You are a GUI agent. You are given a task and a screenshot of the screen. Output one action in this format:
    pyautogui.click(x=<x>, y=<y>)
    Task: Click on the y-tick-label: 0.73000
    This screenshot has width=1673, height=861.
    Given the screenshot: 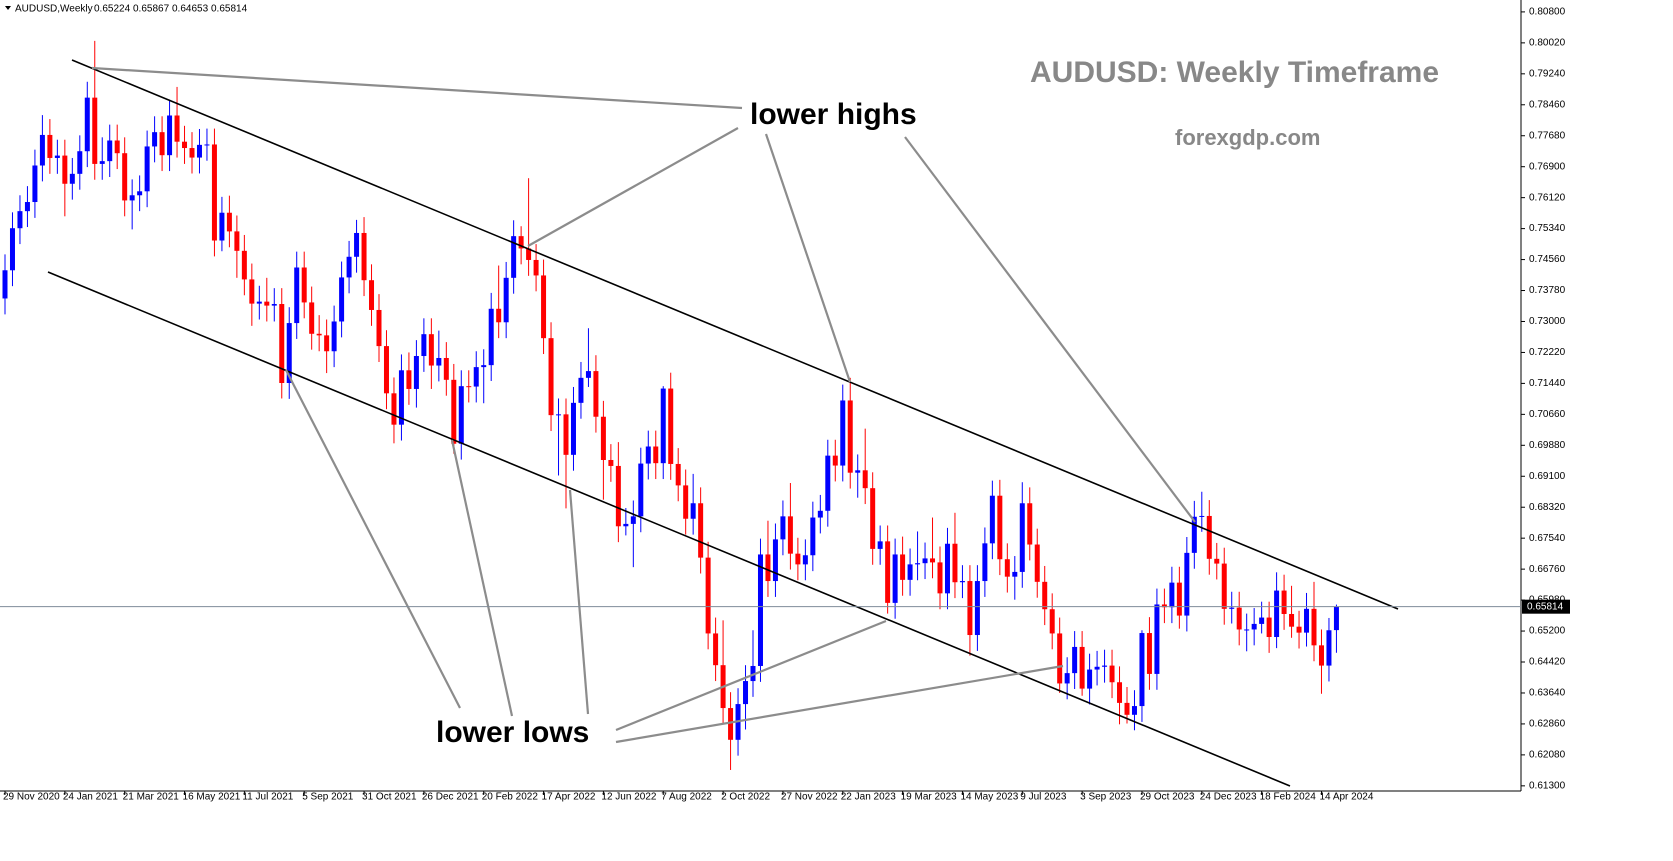 What is the action you would take?
    pyautogui.click(x=1547, y=321)
    